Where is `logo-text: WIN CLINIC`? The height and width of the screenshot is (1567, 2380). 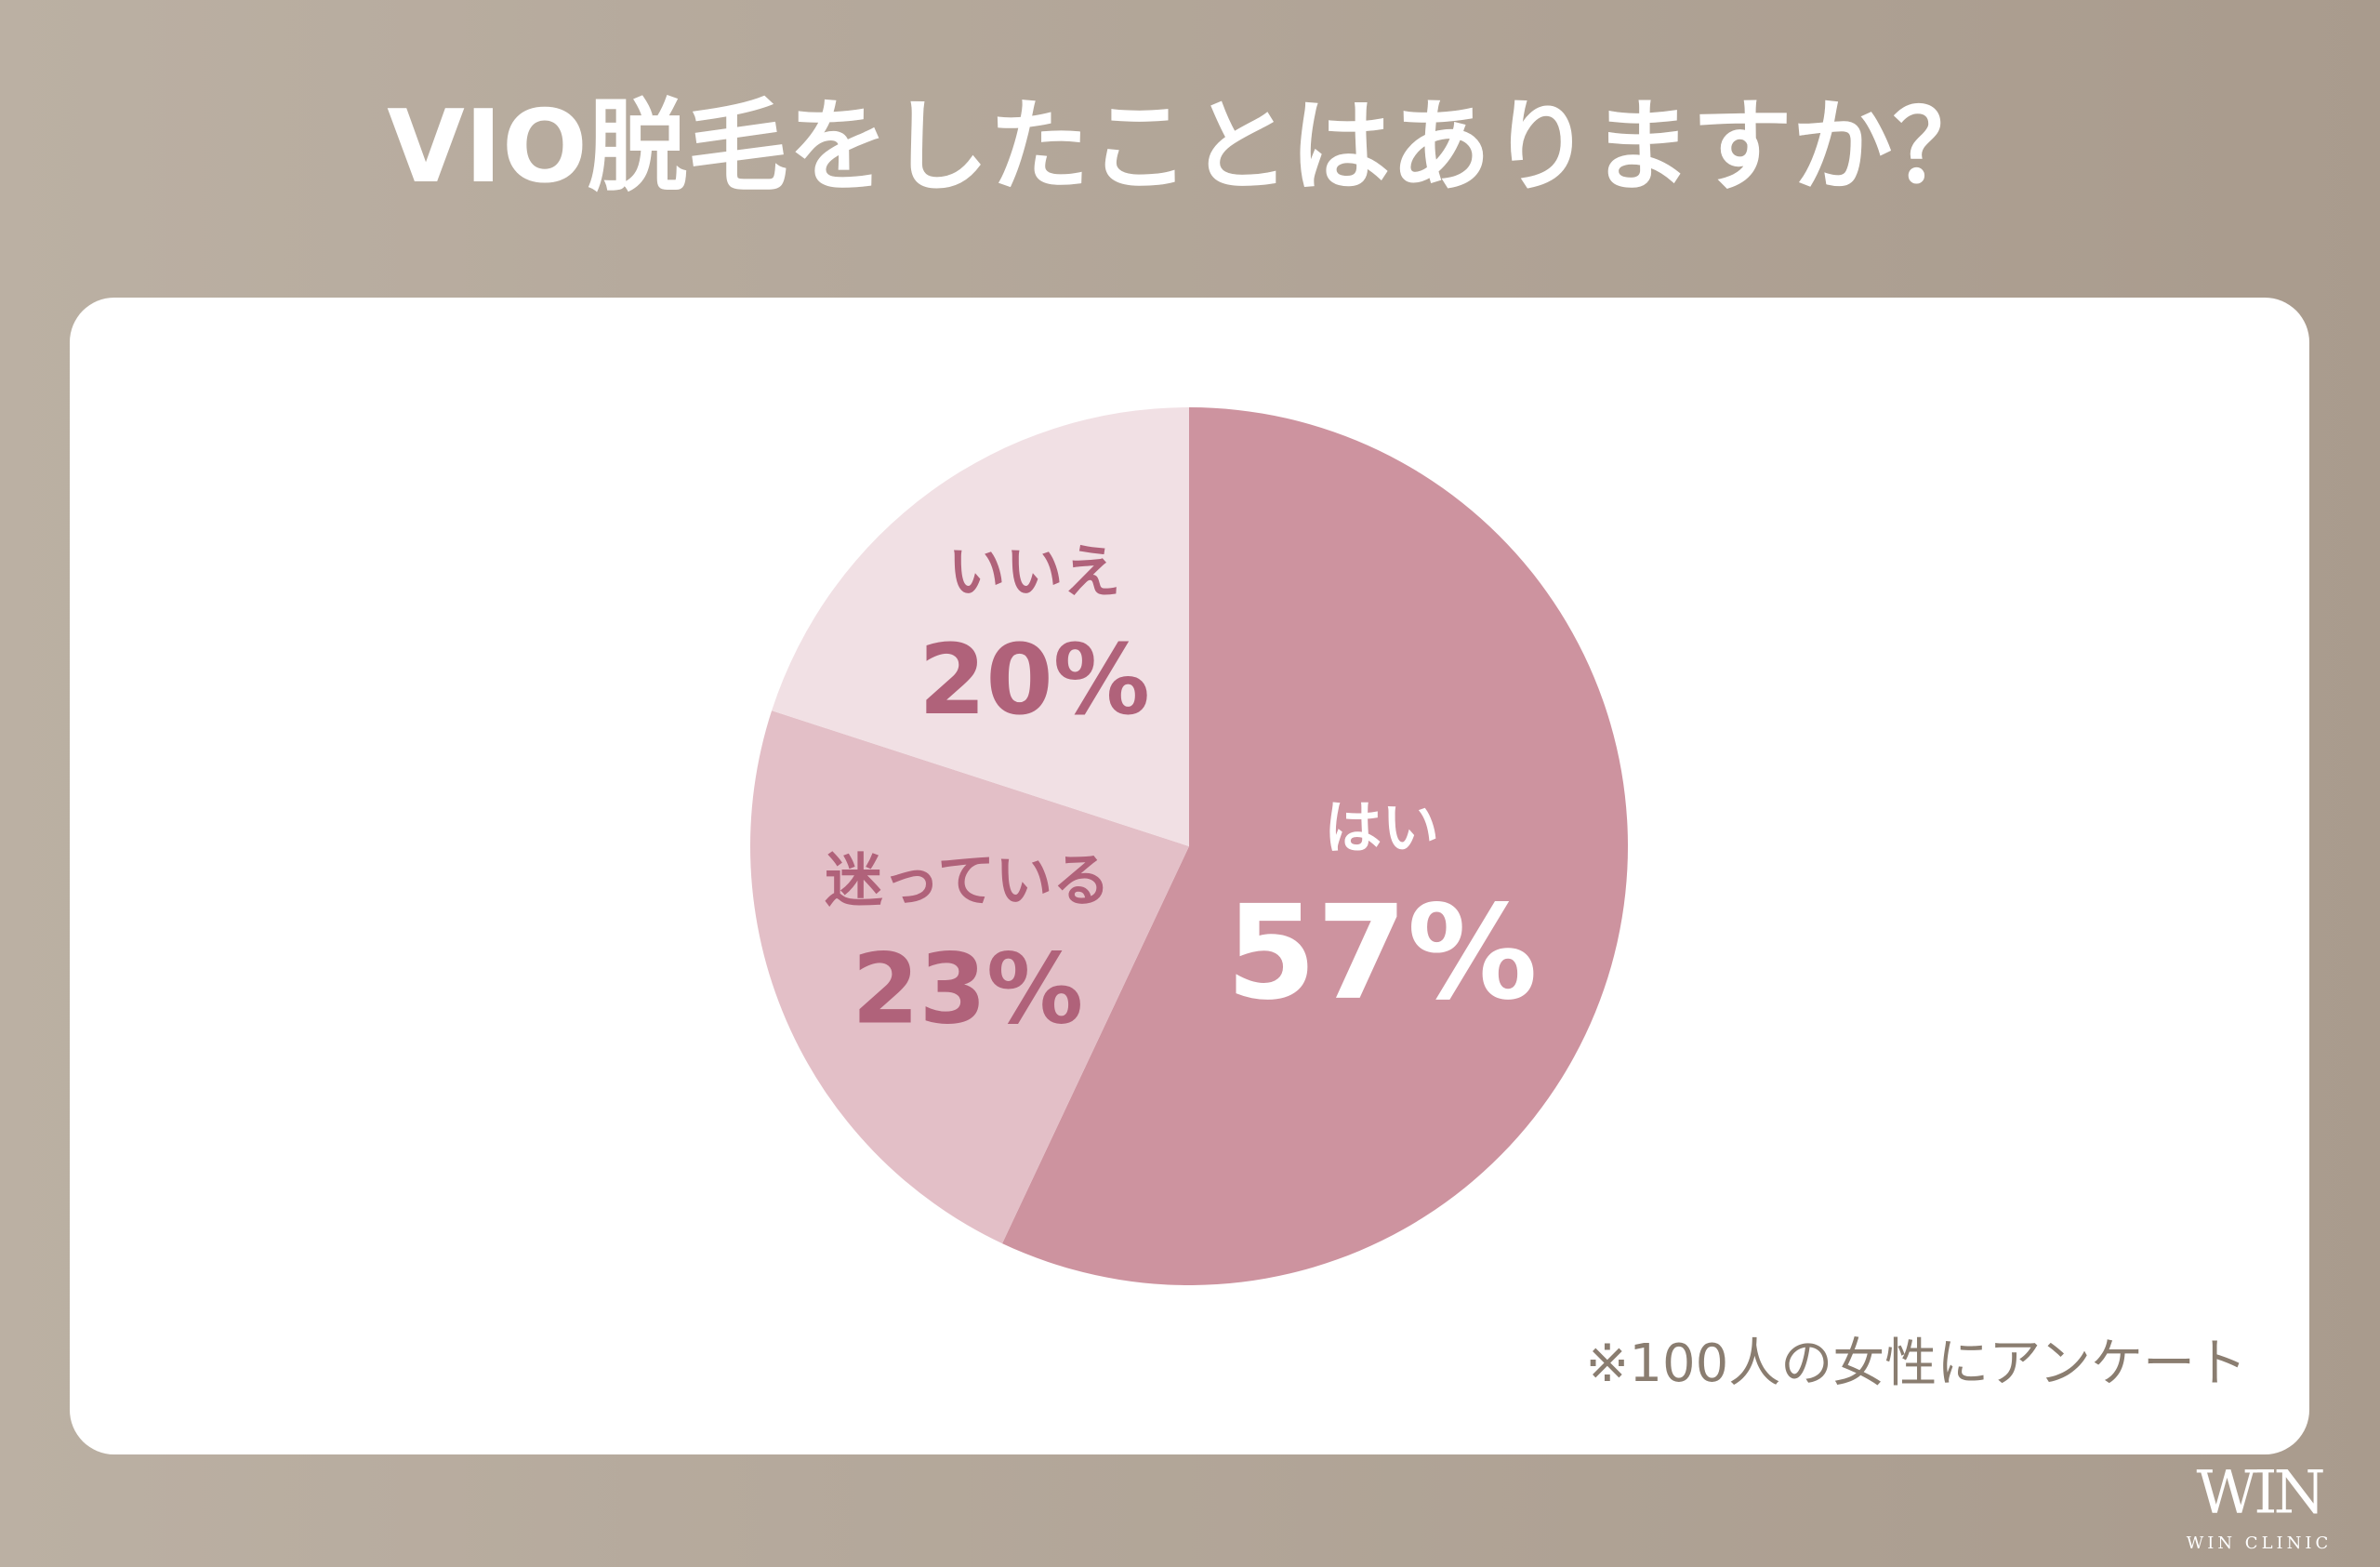 logo-text: WIN CLINIC is located at coordinates (2260, 1543).